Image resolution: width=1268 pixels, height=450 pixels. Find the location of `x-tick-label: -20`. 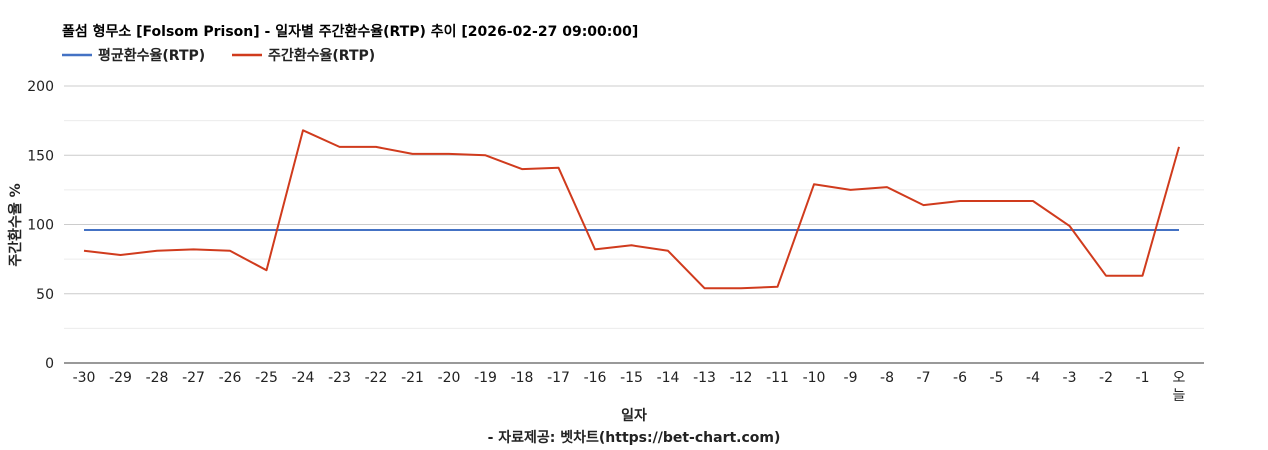

x-tick-label: -20 is located at coordinates (449, 378).